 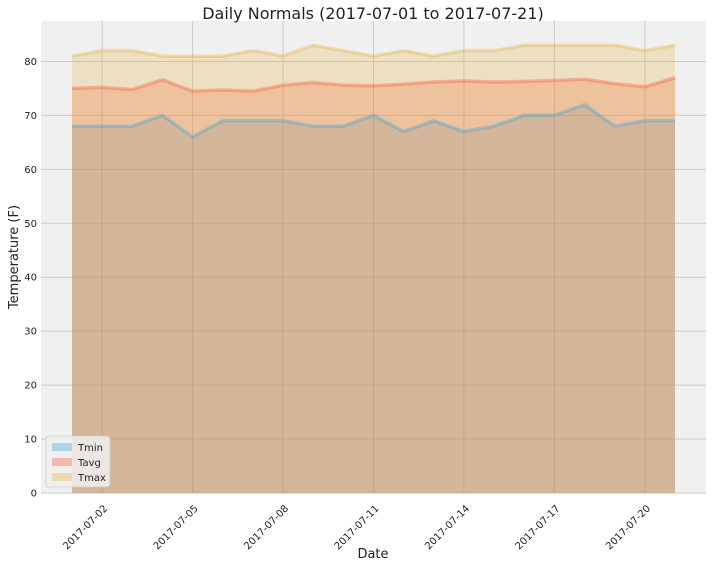 What do you see at coordinates (266, 527) in the screenshot?
I see `x-tick-label: 2017-07-08` at bounding box center [266, 527].